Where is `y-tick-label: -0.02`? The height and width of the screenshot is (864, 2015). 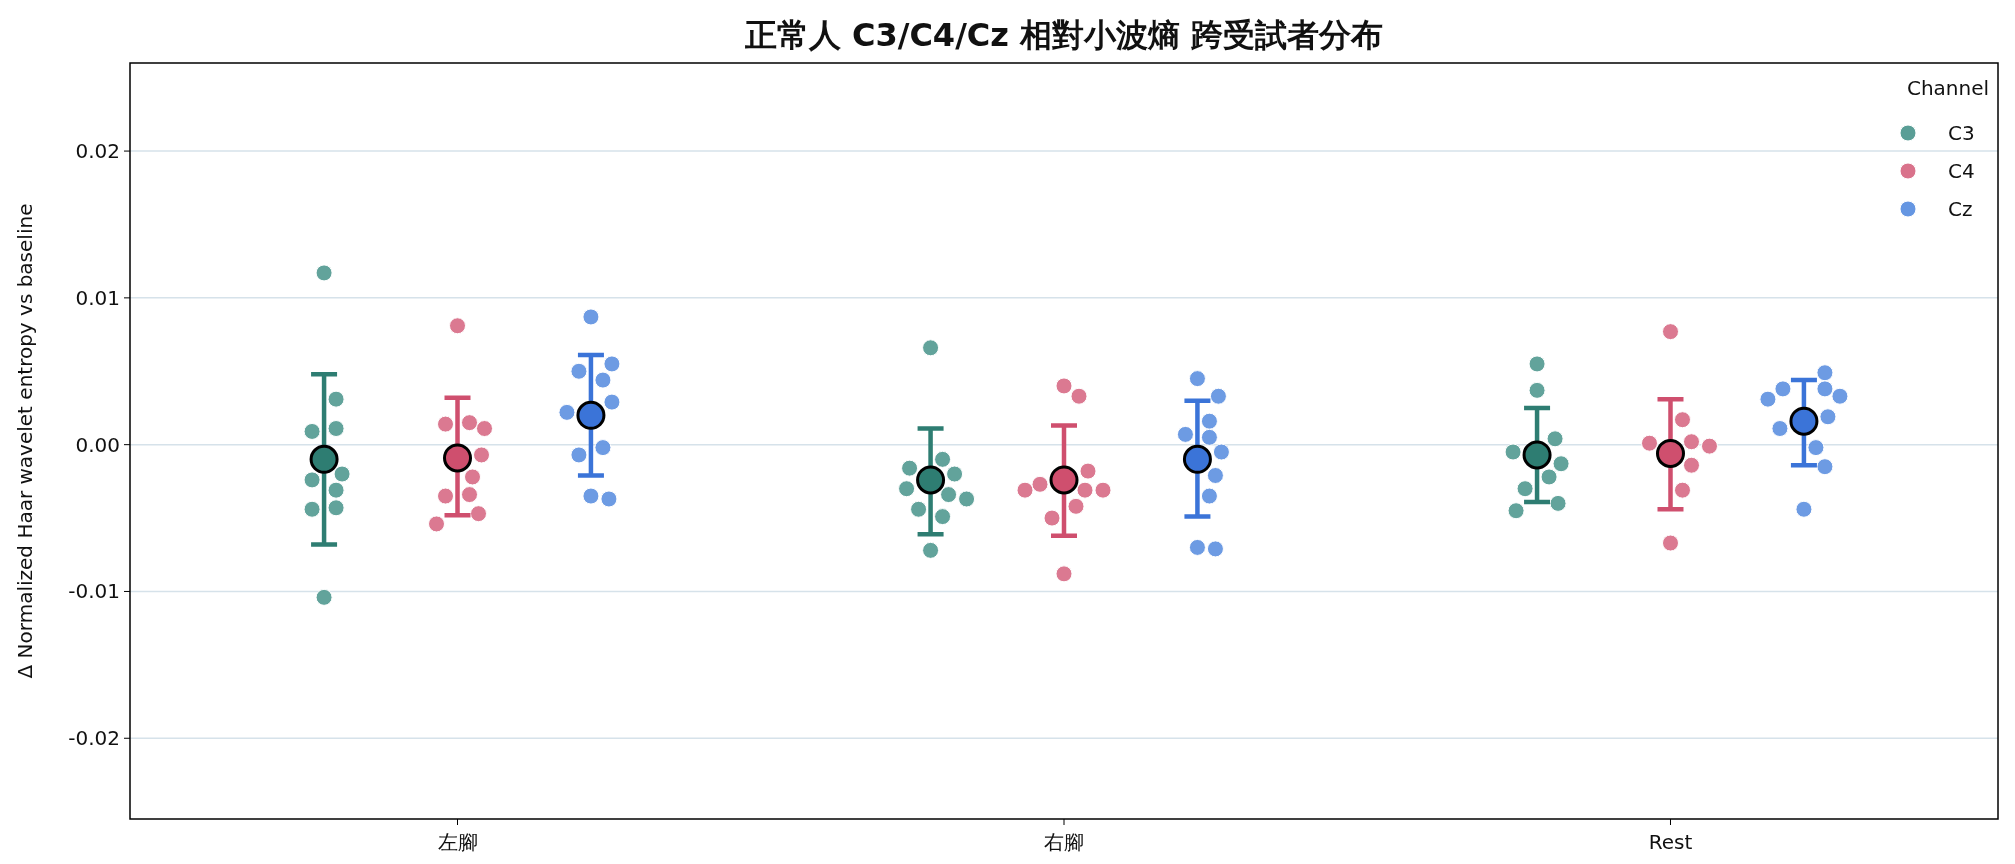
y-tick-label: -0.02 is located at coordinates (94, 738).